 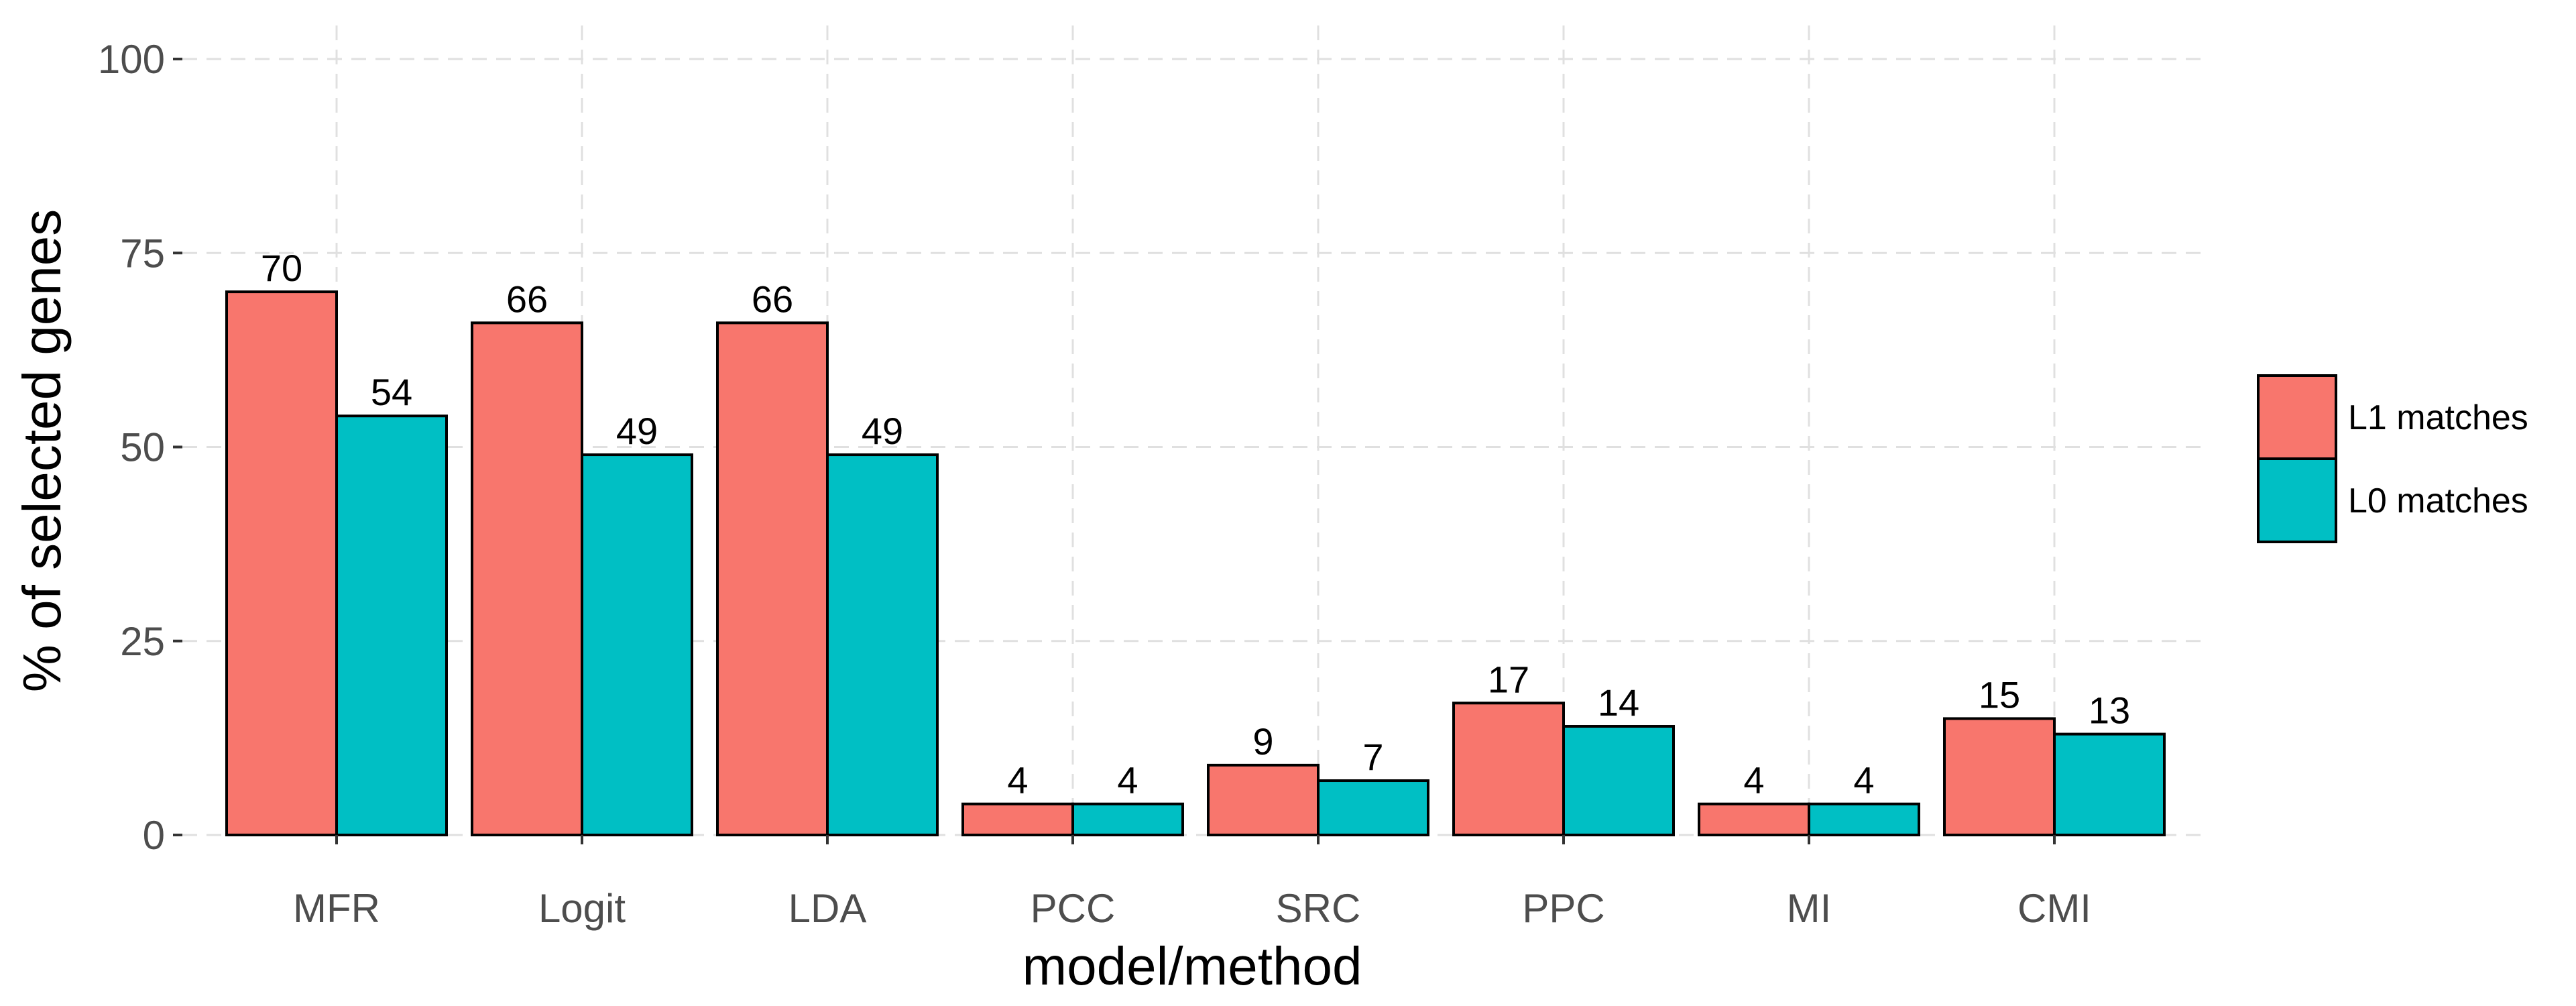 I want to click on data-label: 15, so click(x=1999, y=694).